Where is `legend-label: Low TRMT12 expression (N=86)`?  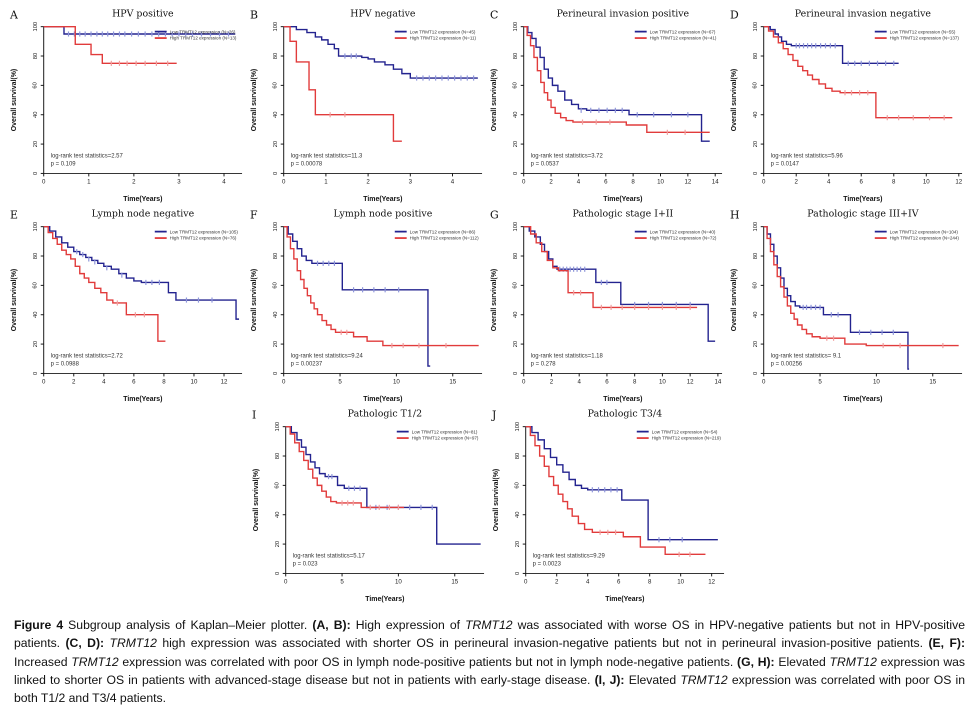 legend-label: Low TRMT12 expression (N=86) is located at coordinates (443, 231).